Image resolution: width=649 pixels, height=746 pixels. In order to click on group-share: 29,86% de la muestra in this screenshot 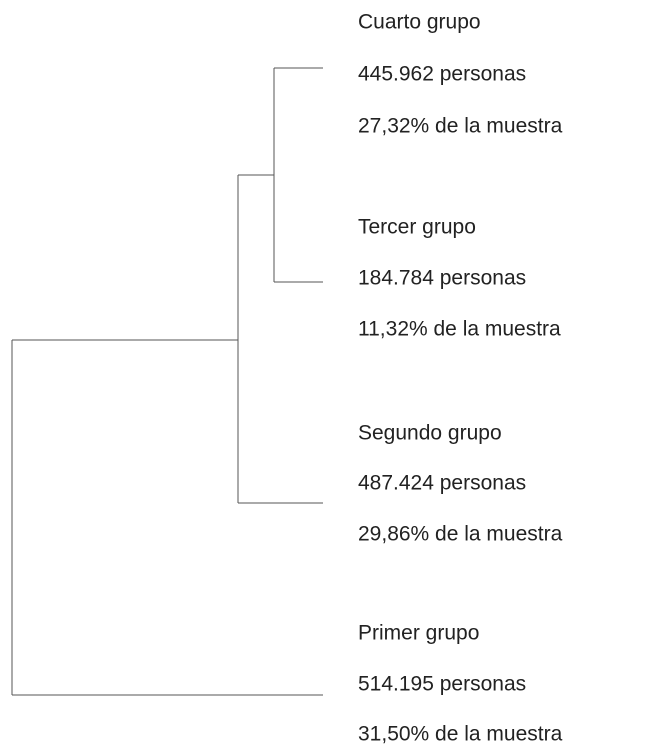, I will do `click(460, 534)`.